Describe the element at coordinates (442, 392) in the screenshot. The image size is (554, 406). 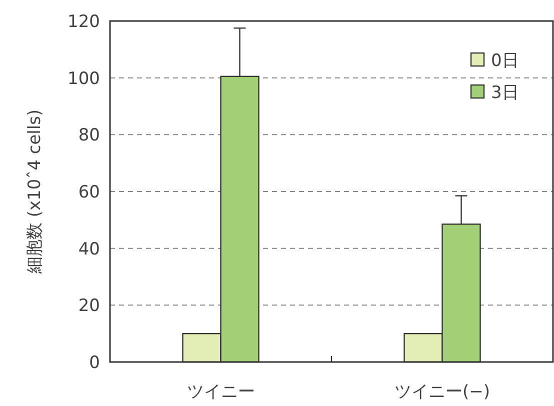
I see `x-tick-label: ツイニー(−)` at that location.